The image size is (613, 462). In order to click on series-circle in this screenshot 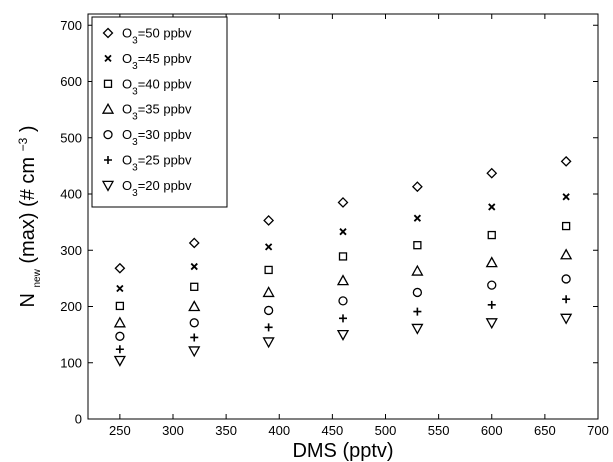, I will do `click(343, 307)`.